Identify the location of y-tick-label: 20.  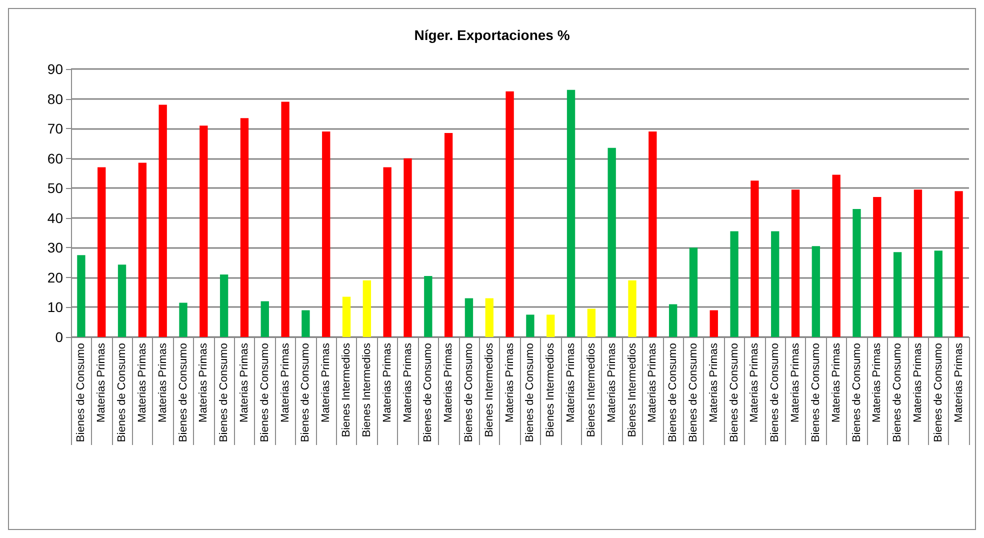
(55, 277).